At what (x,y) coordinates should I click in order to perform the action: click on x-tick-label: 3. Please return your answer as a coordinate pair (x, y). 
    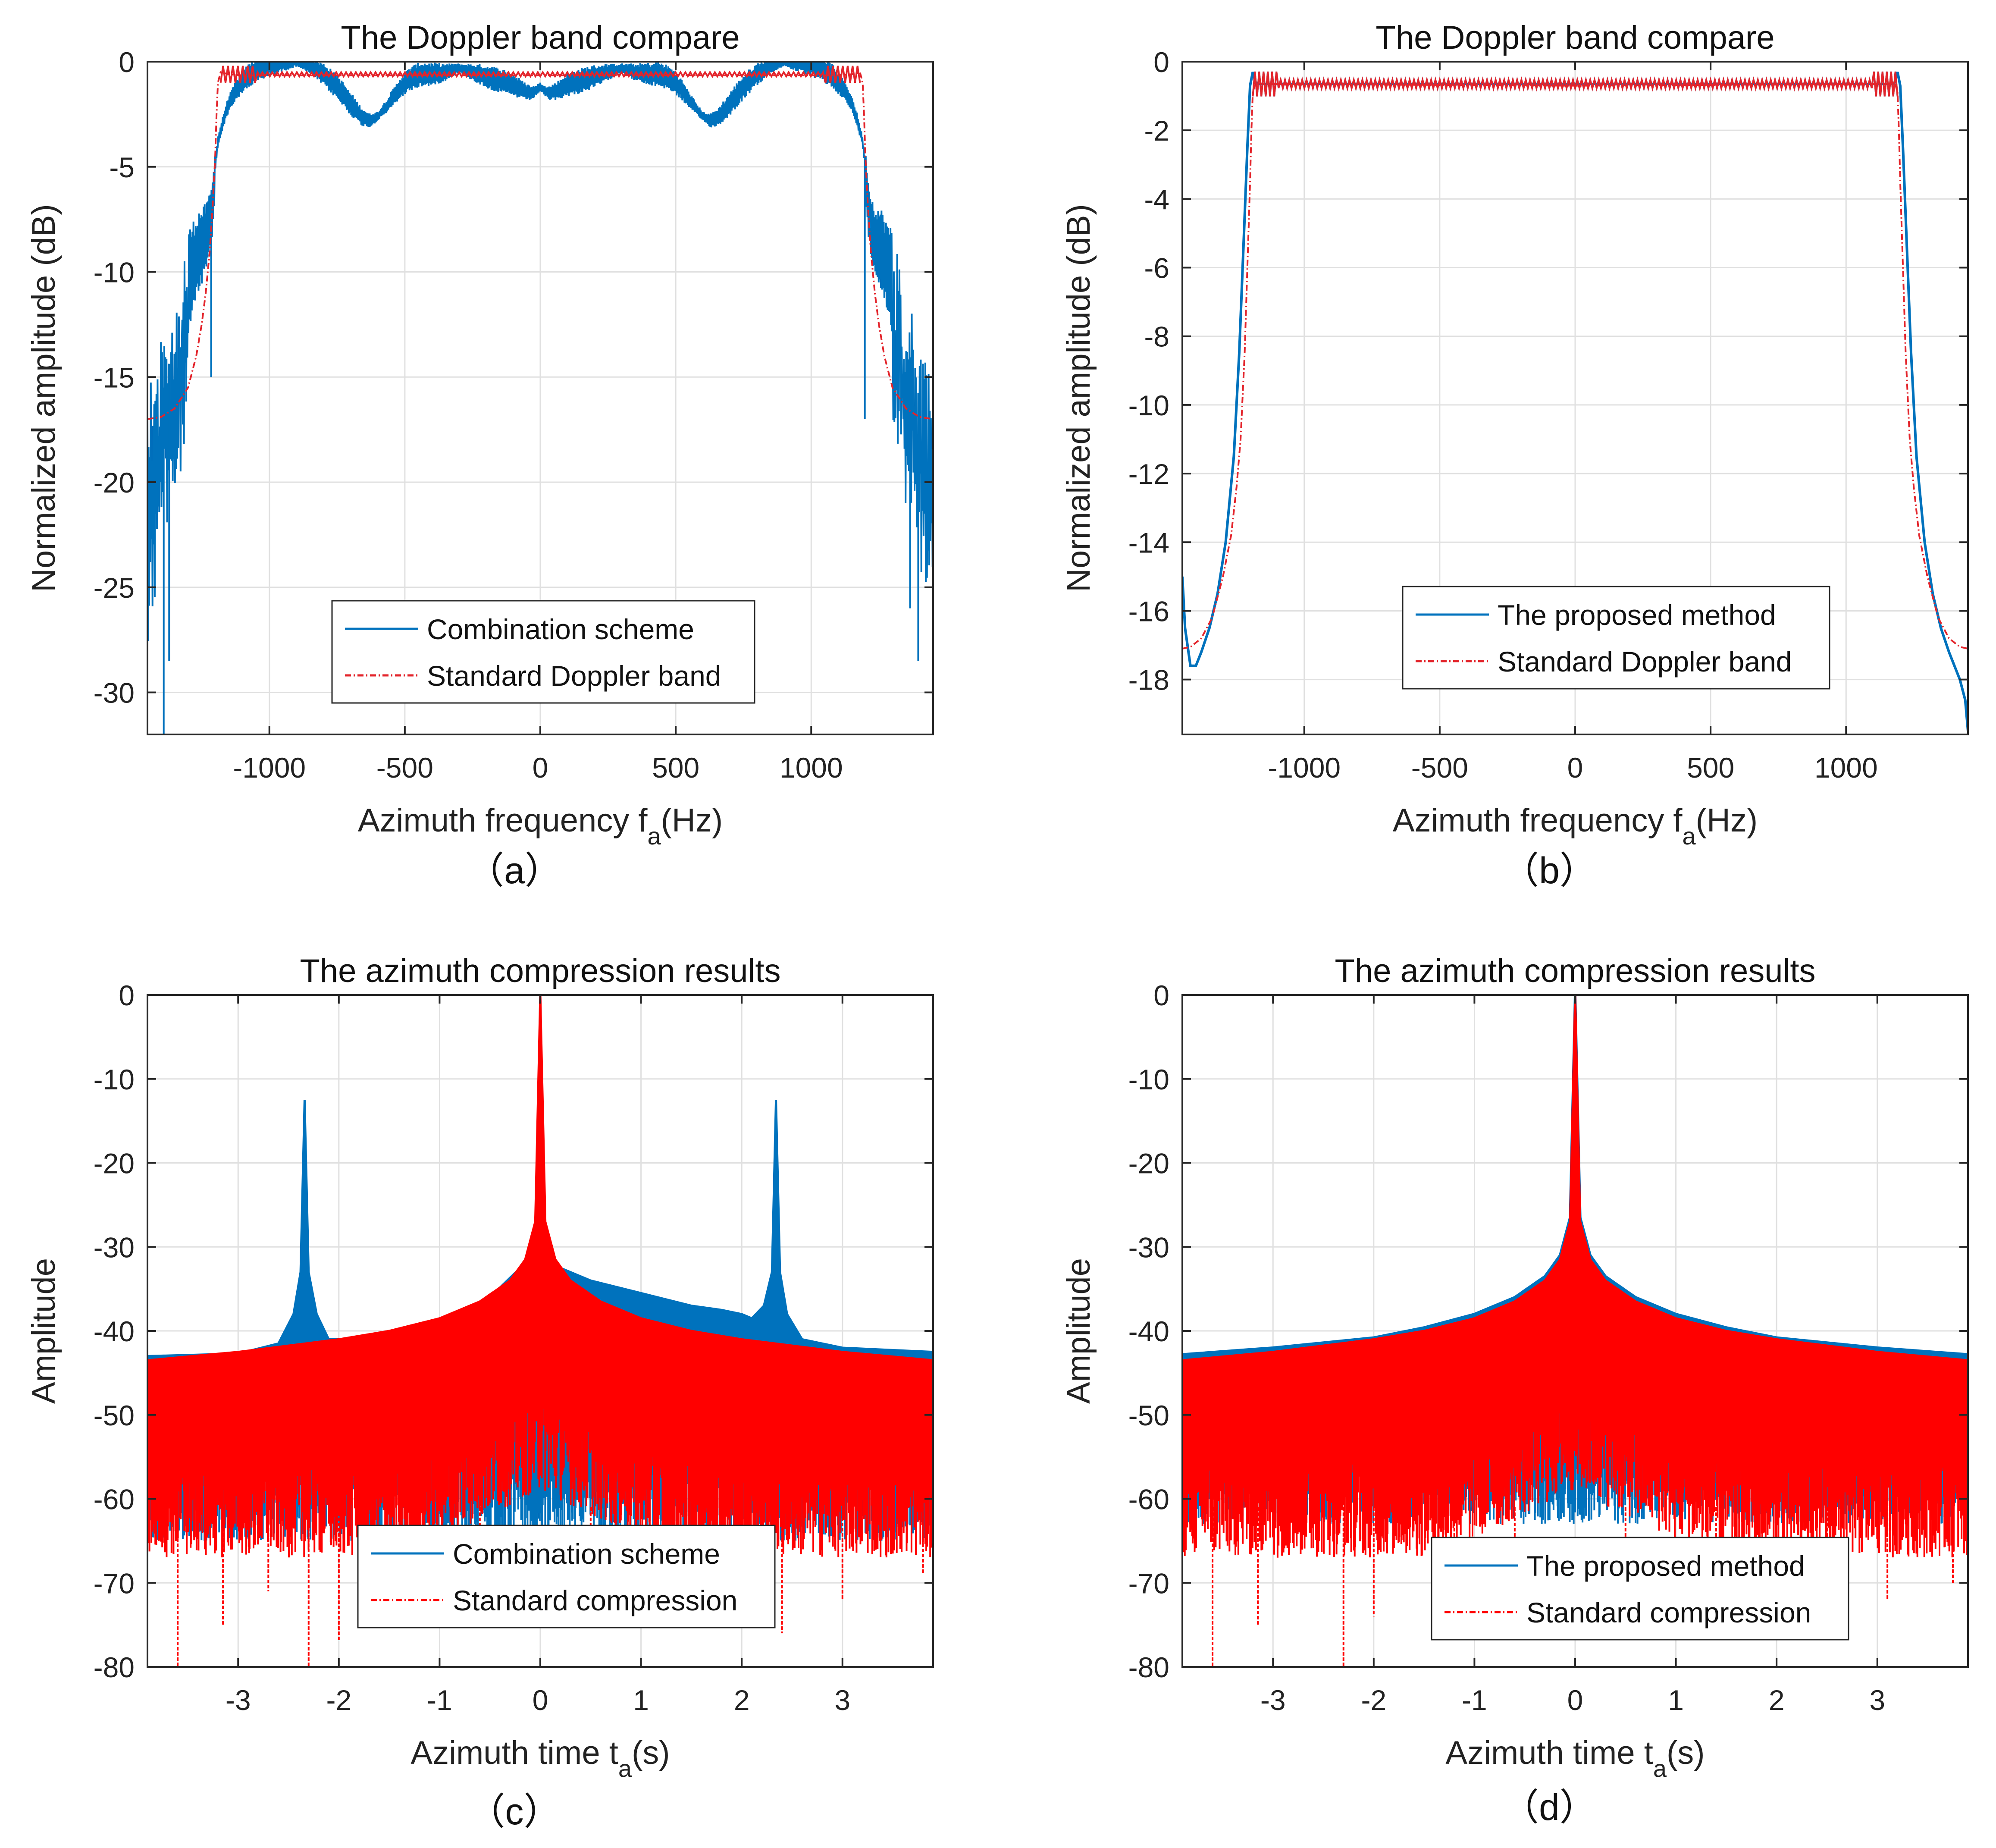
    Looking at the image, I should click on (842, 1700).